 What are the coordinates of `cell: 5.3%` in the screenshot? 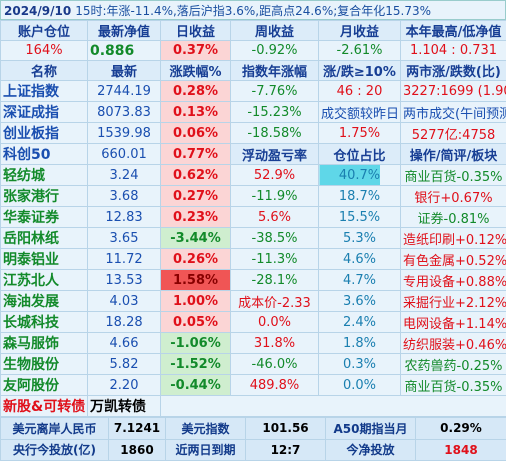 It's located at (360, 238).